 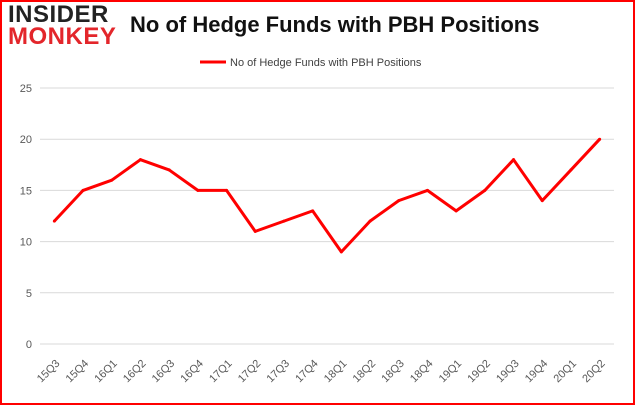 I want to click on data-point-15Q4, so click(x=83, y=190).